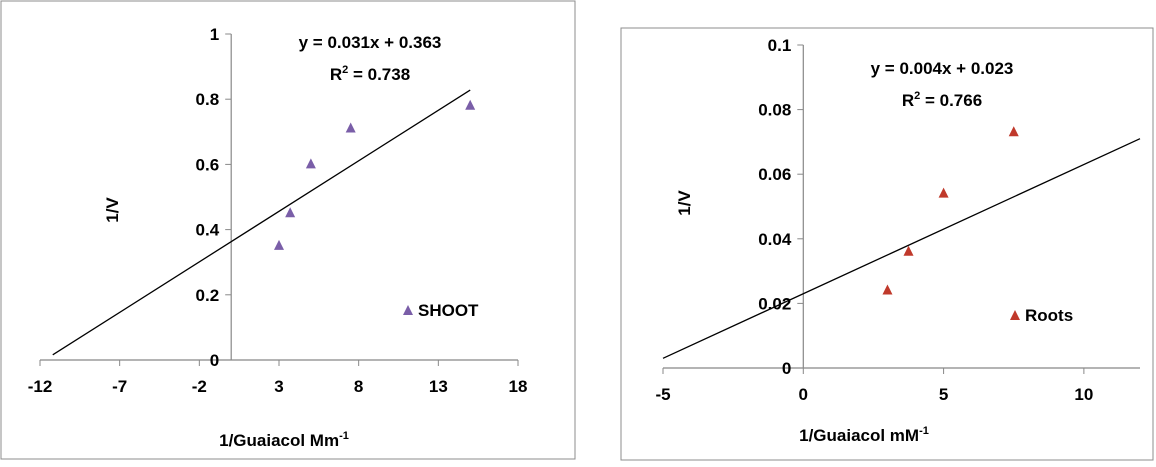  I want to click on x-tick-label: 10, so click(1083, 394).